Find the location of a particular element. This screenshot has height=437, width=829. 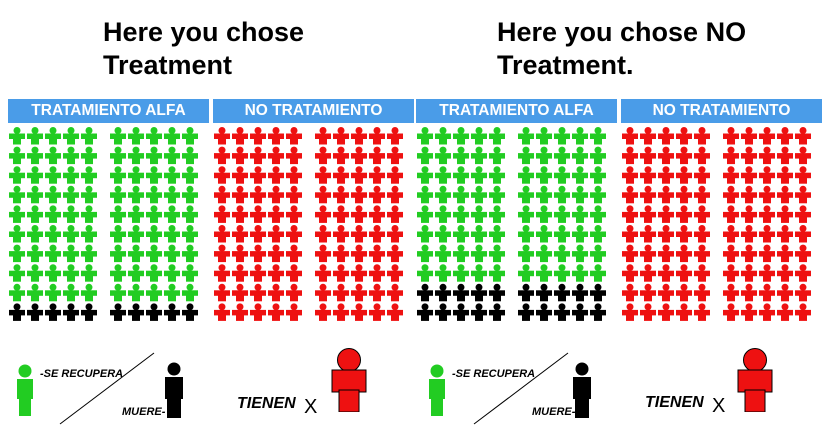

legend-treatment: -SE RECUPERA MUERE- TIENEN X is located at coordinates (208, 388).